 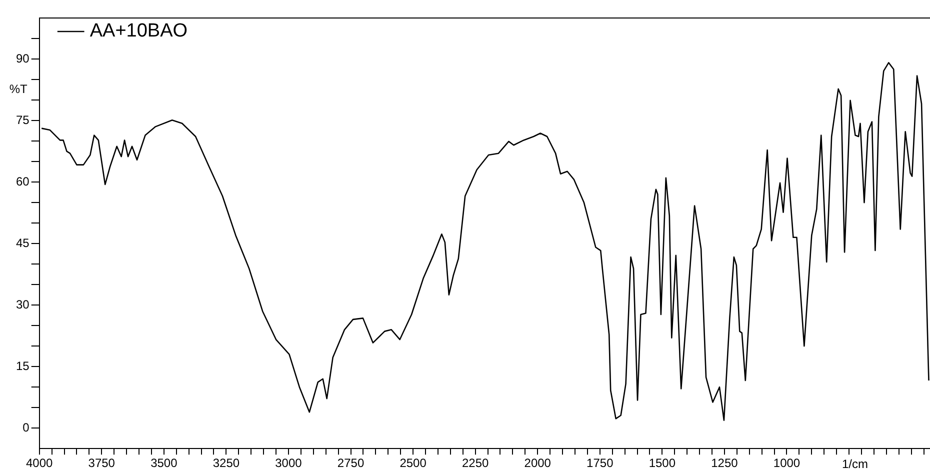 I want to click on x-tick-label: 1000, so click(x=786, y=463).